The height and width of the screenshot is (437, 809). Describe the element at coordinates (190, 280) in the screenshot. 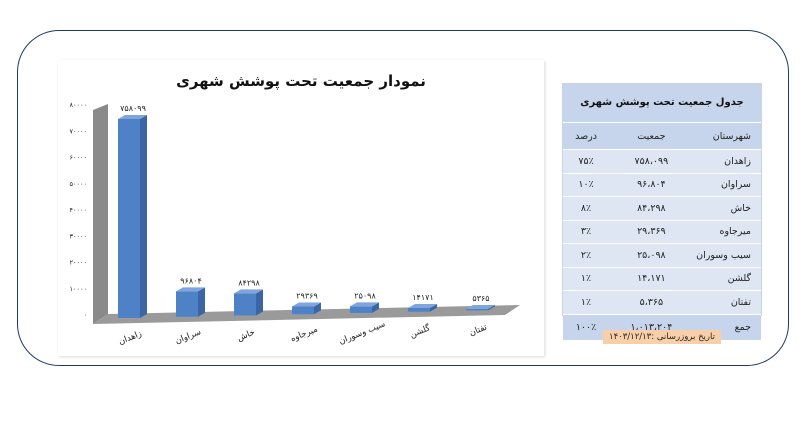

I see `data-label: ۹۶۸۰۴` at that location.